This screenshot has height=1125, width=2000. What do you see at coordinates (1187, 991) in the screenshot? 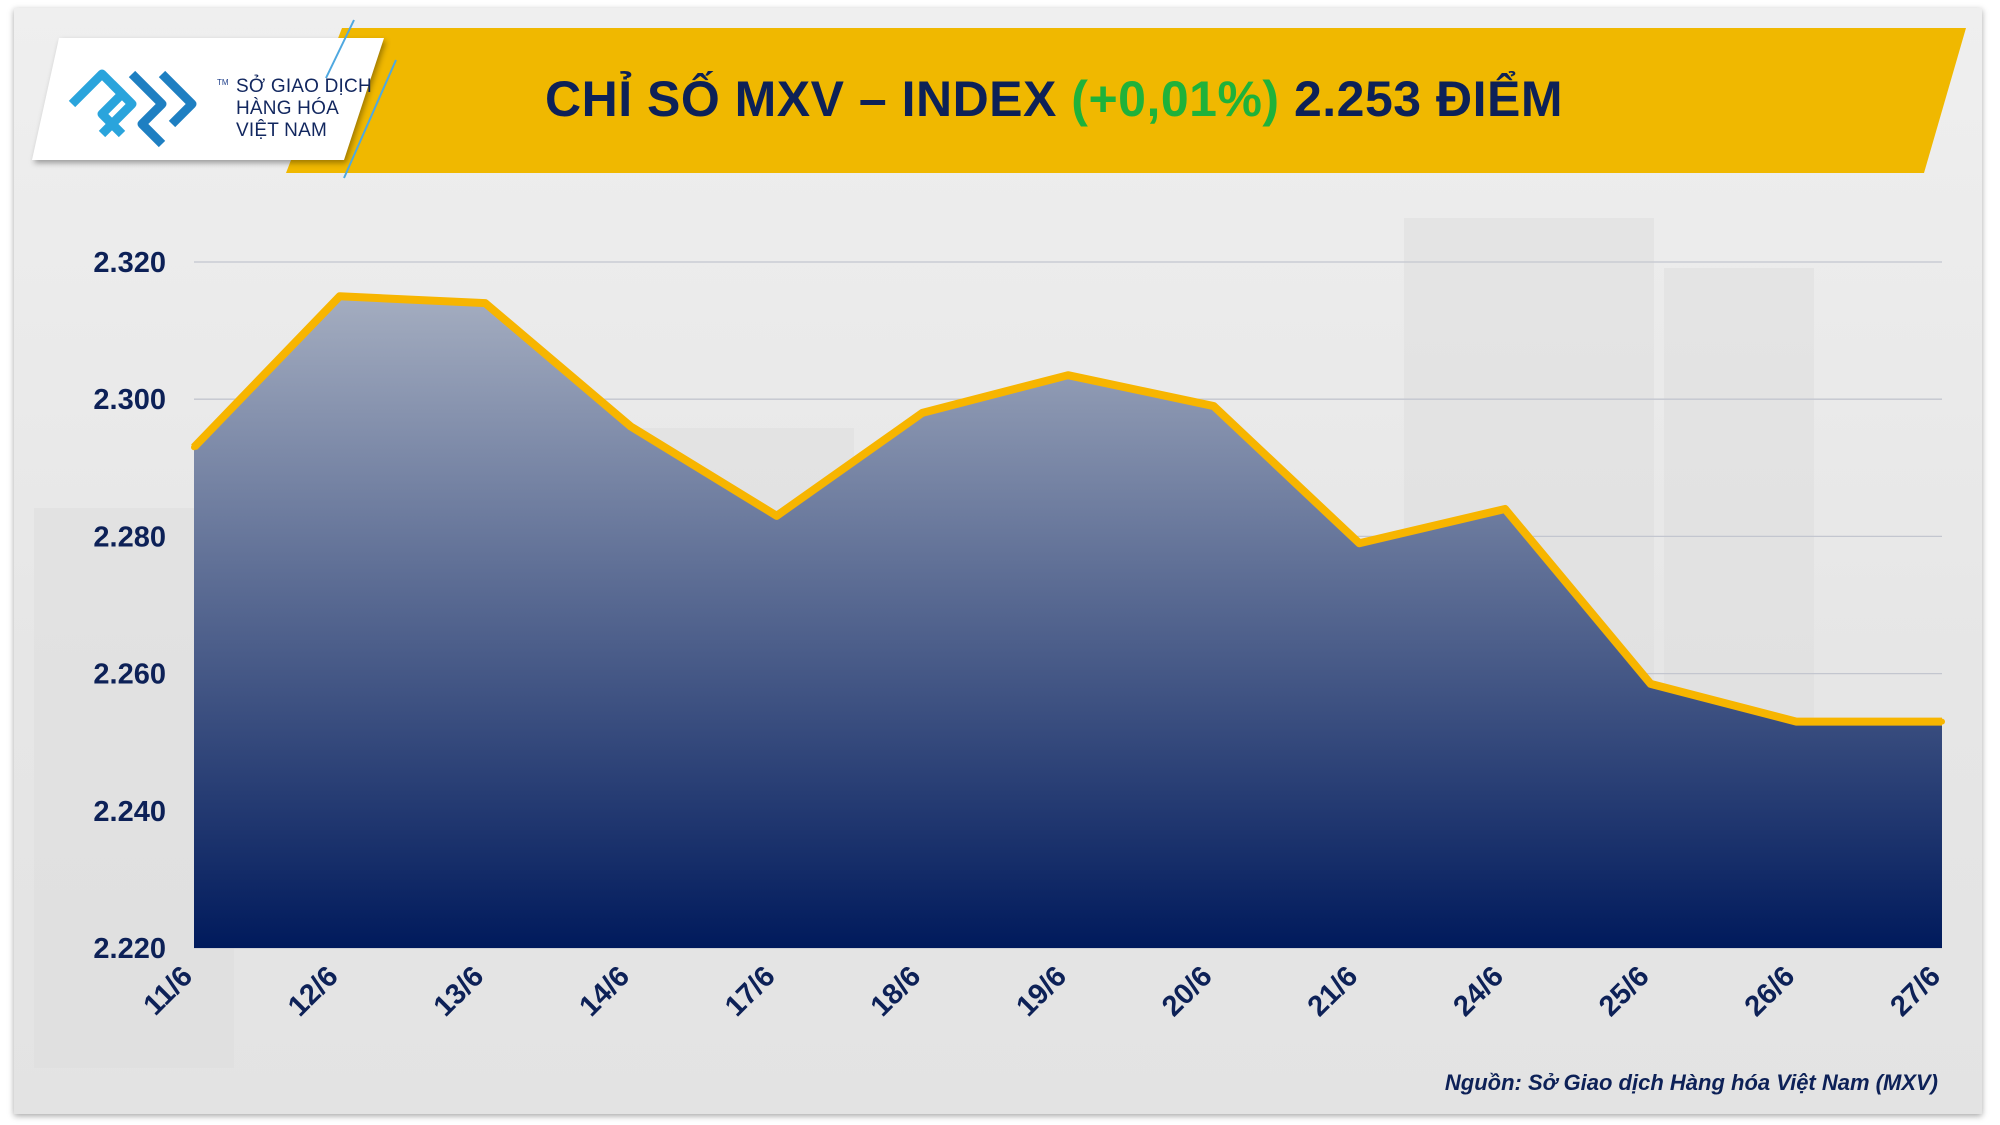
I see `x-tick-label: 20/6` at bounding box center [1187, 991].